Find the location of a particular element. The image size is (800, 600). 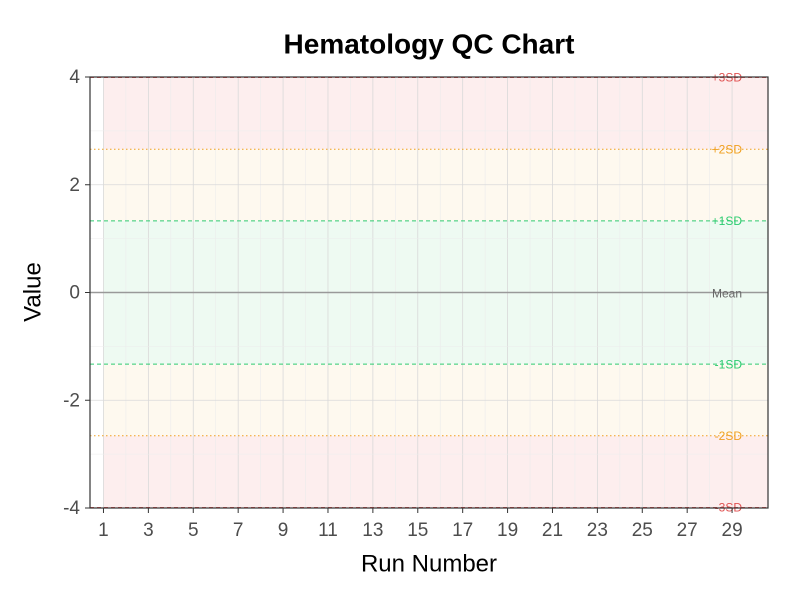

reference-label: -2SD is located at coordinates (729, 436).